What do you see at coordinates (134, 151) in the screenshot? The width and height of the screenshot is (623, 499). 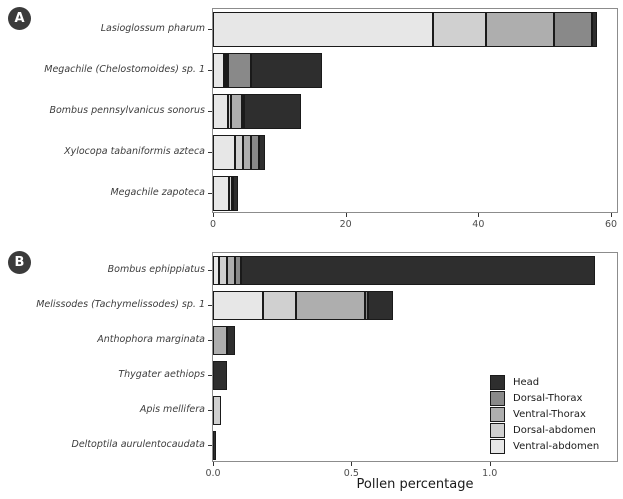 I see `category-label: Xylocopa tabaniformis azteca` at bounding box center [134, 151].